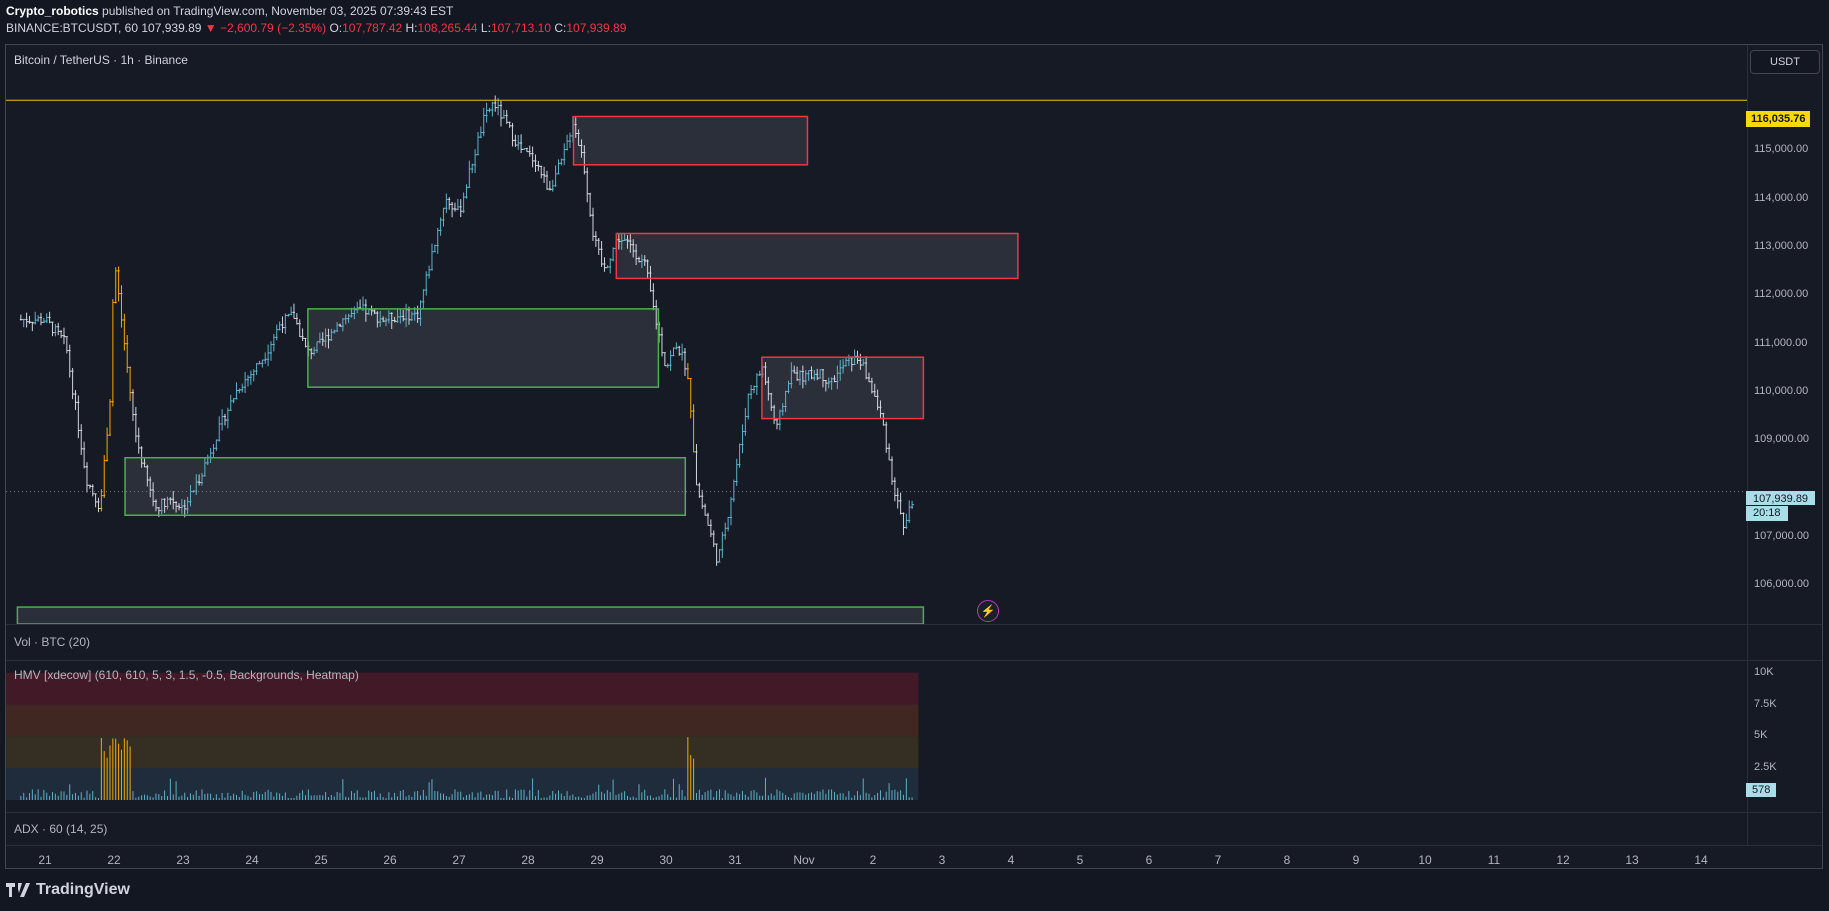  I want to click on symbol-label: BINANCE:BTCUSDT, 60, so click(72, 28).